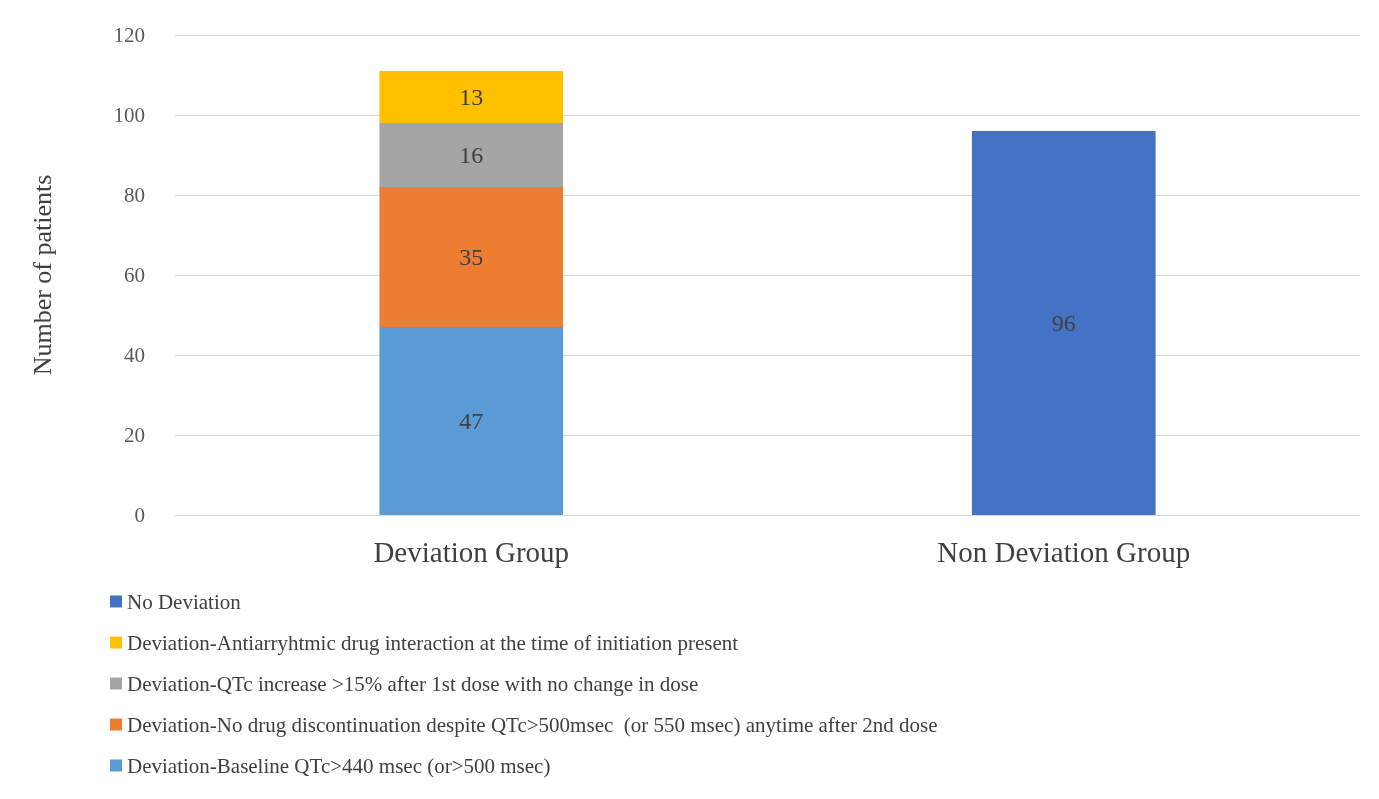 Image resolution: width=1379 pixels, height=799 pixels. Describe the element at coordinates (532, 724) in the screenshot. I see `legend-label: Deviation-No drug discontinuation despite QTc>500msec (or 550 msec) anytime after 2nd dose` at that location.